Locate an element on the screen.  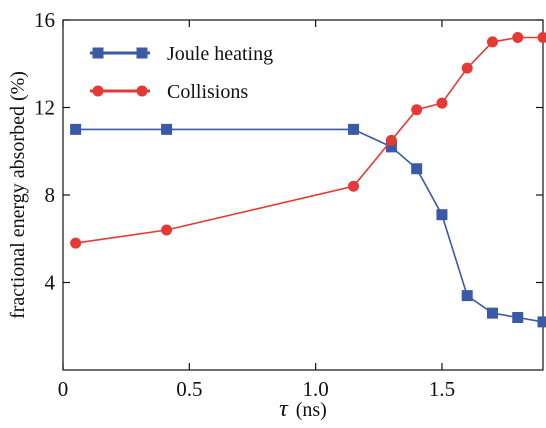
x-axis-title: τ (ns) is located at coordinates (303, 409).